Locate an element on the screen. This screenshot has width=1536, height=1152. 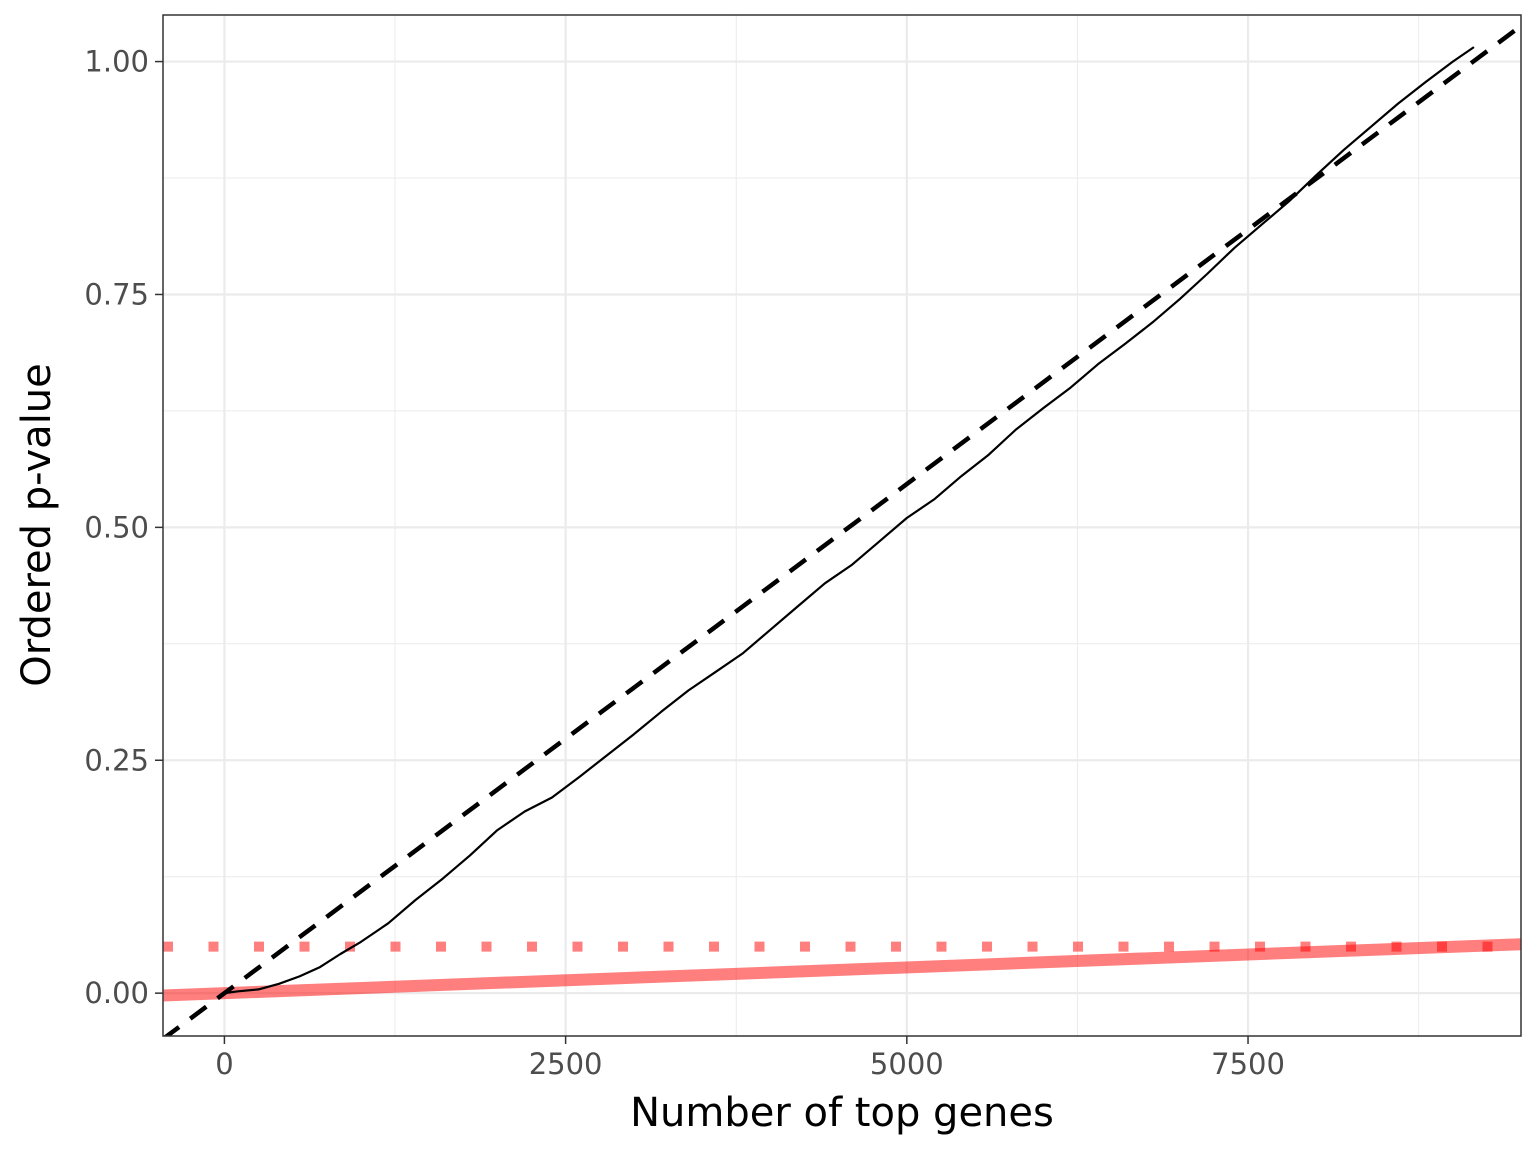
y-tick-label: 0.25 is located at coordinates (116, 760).